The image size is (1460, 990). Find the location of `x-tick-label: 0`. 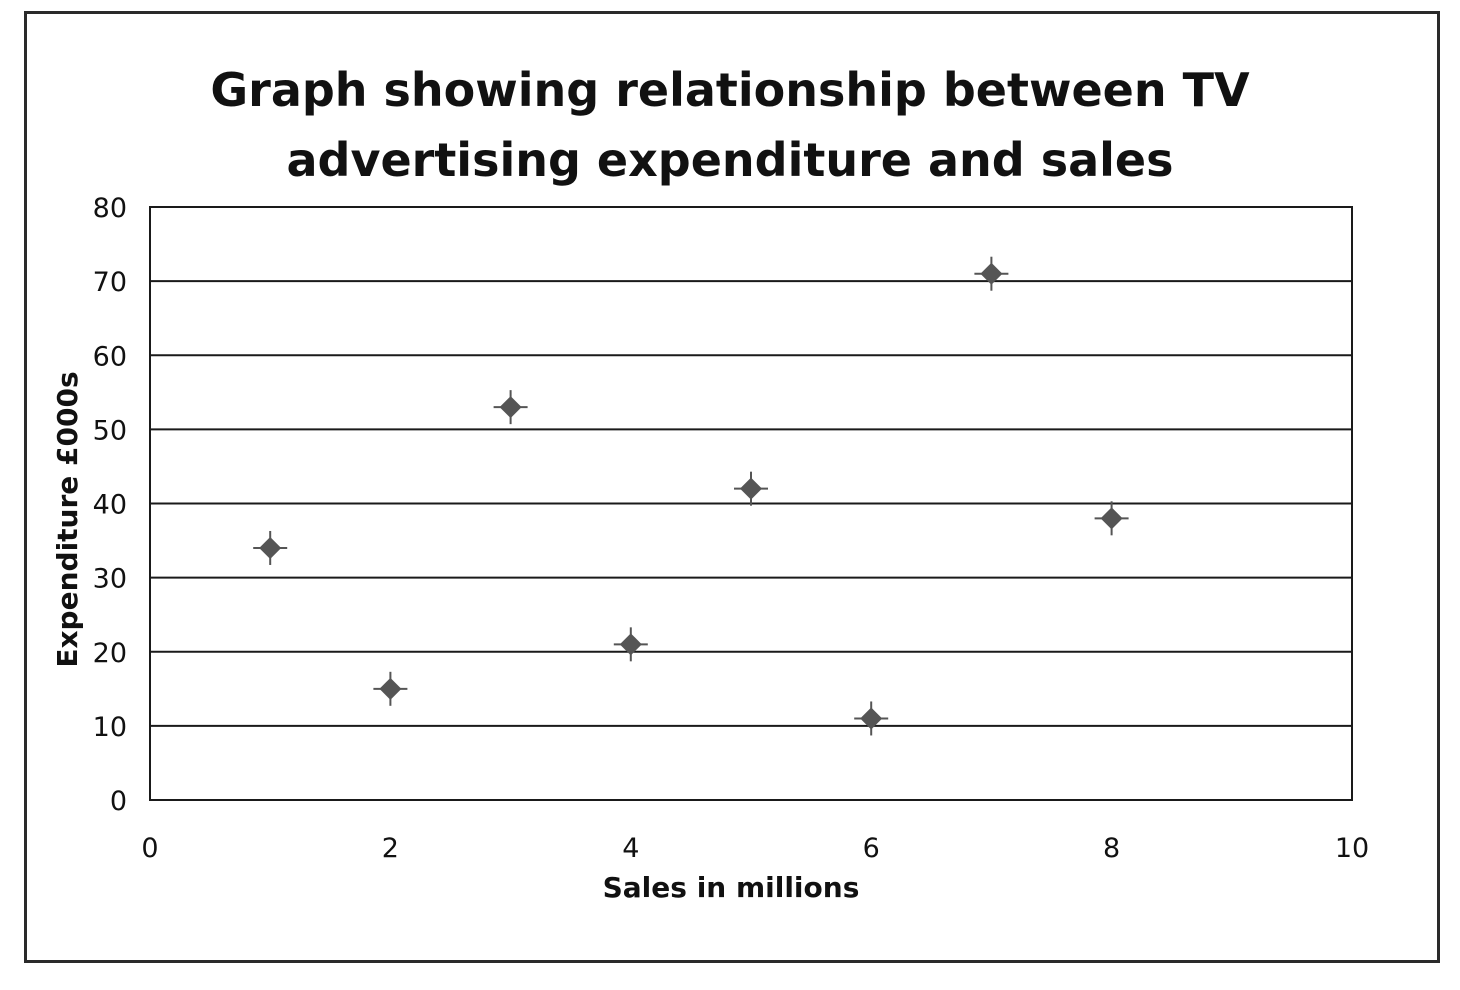

x-tick-label: 0 is located at coordinates (149, 848).